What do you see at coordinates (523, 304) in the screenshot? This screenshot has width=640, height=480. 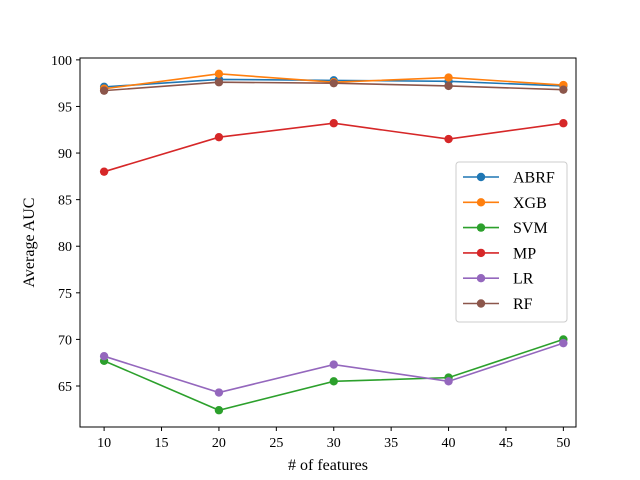 I see `legend-label: RF` at bounding box center [523, 304].